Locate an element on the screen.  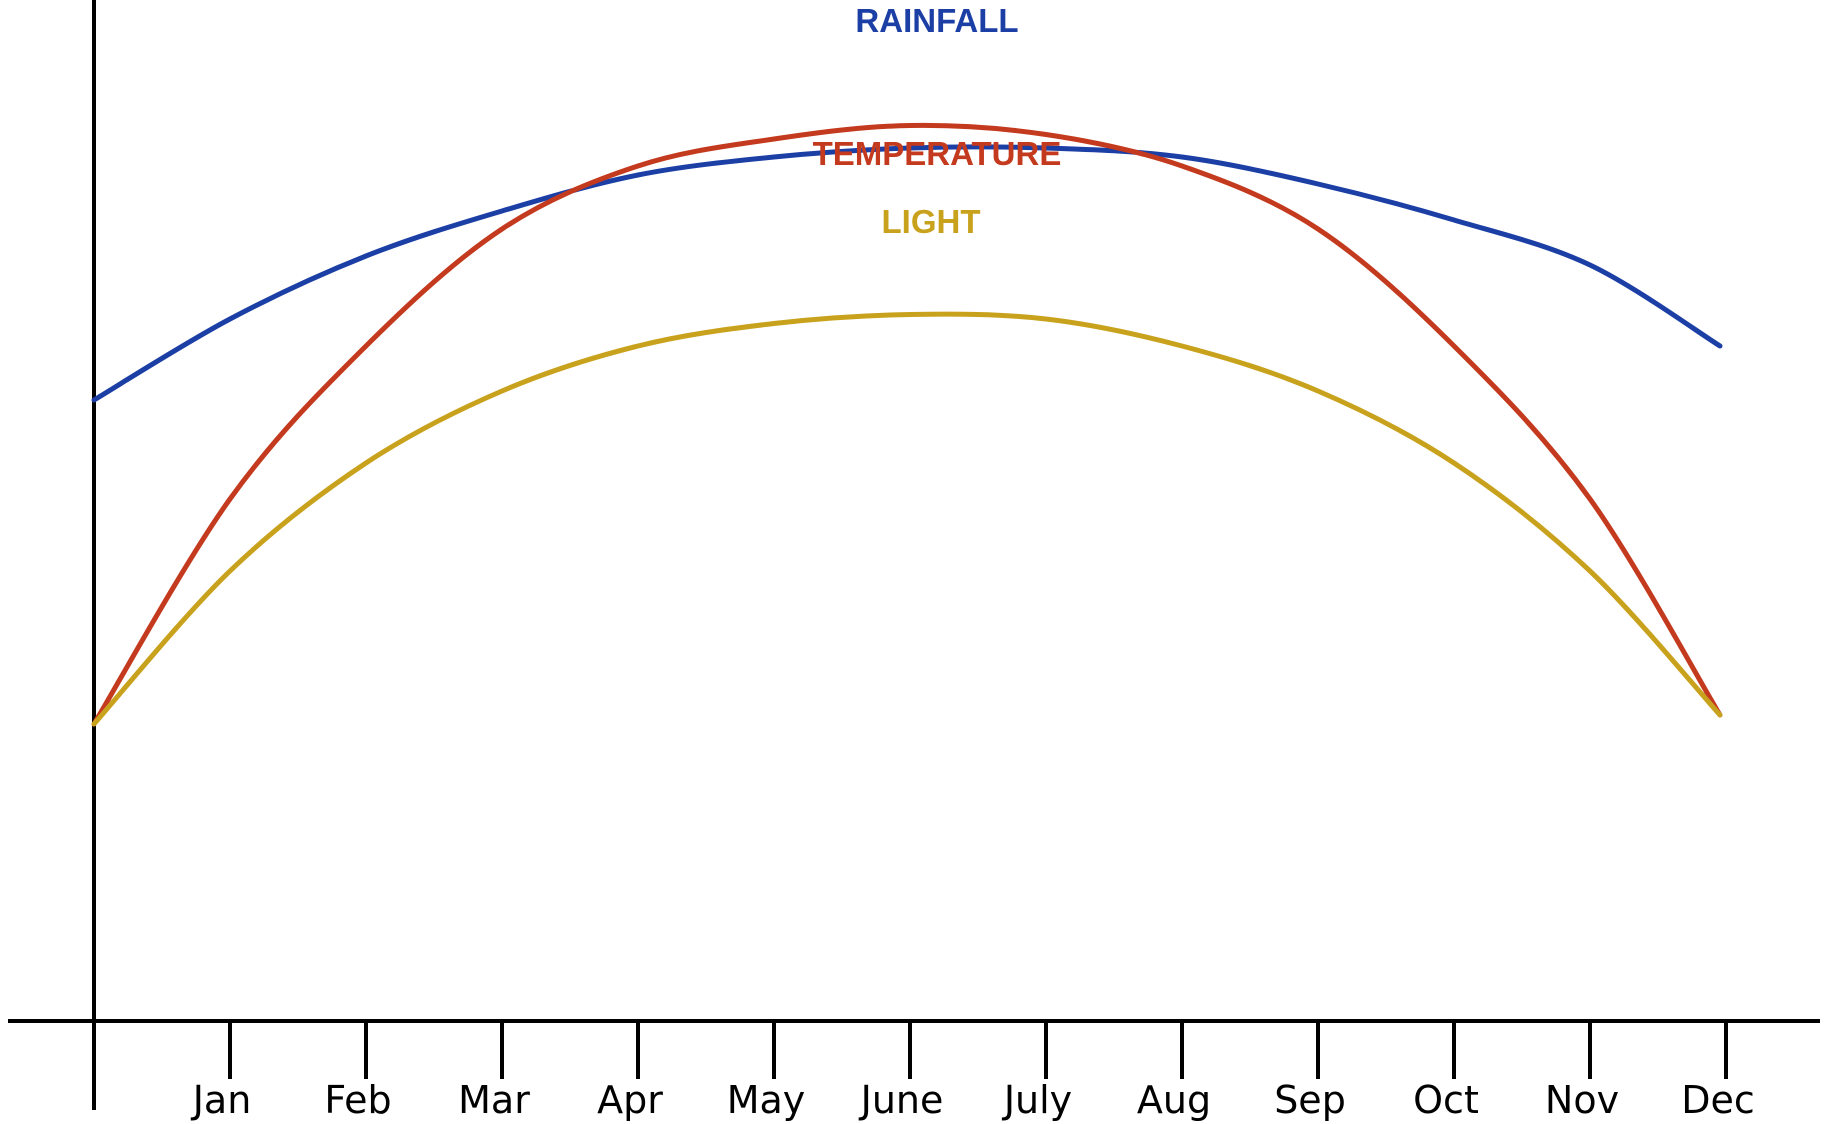
series-labels: RAINFALL TEMPERATURE LIGHT is located at coordinates (937, 121).